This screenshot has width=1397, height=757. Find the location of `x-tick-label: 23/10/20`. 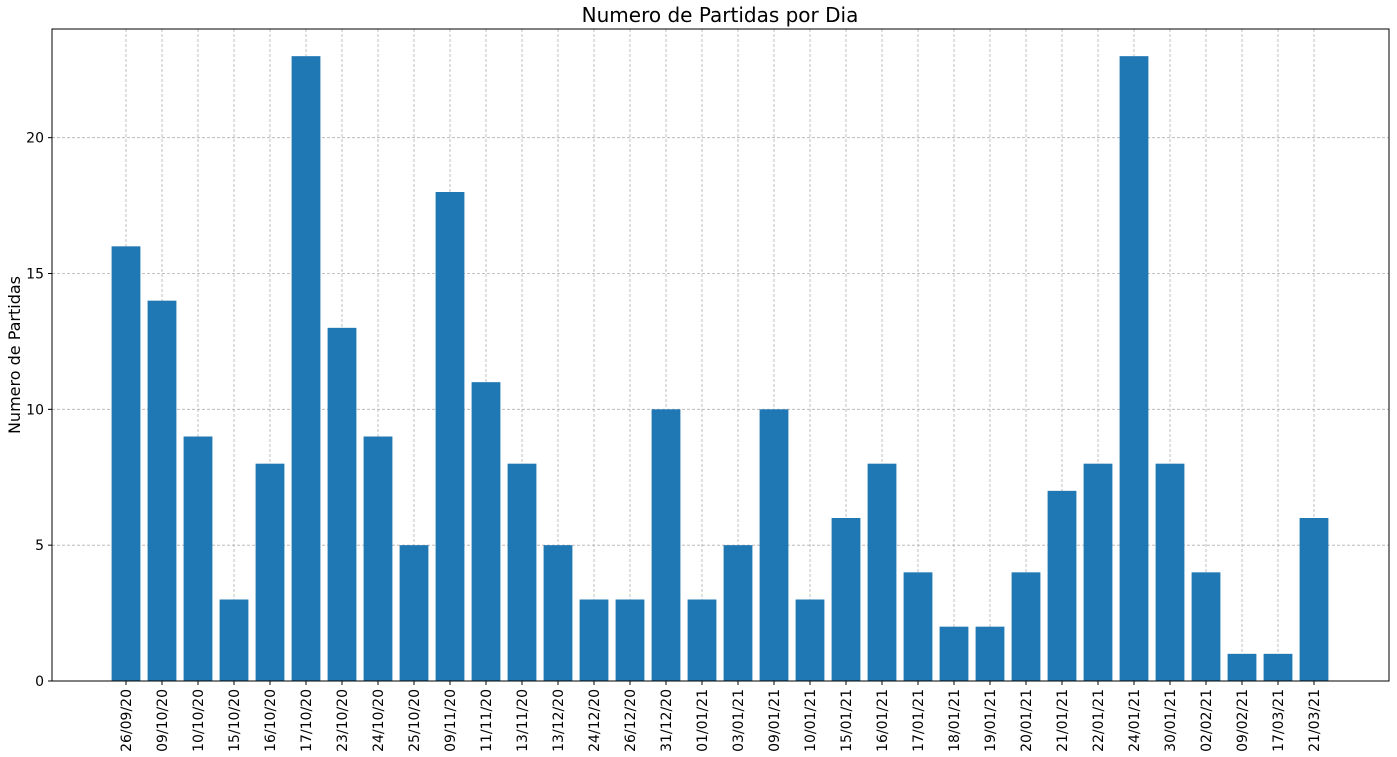

x-tick-label: 23/10/20 is located at coordinates (343, 720).